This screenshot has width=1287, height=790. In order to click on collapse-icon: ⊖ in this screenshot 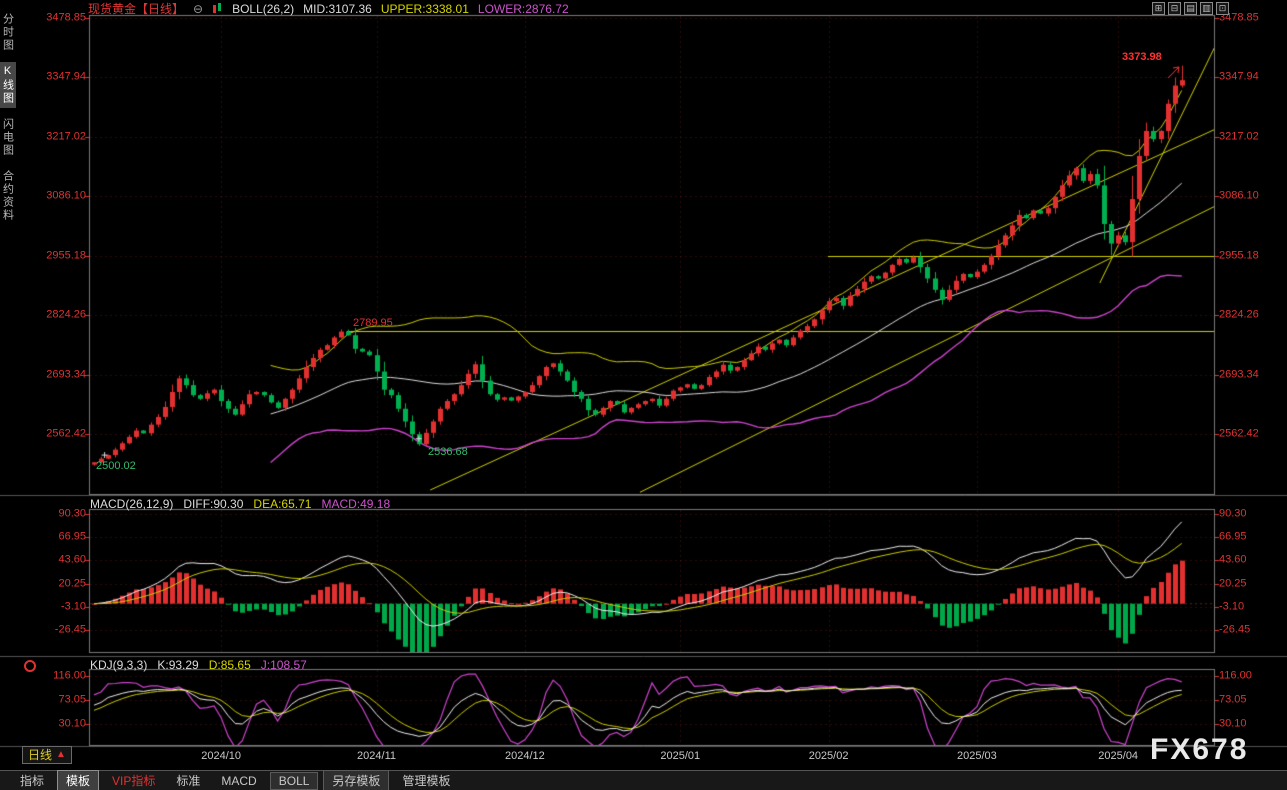, I will do `click(198, 8)`.